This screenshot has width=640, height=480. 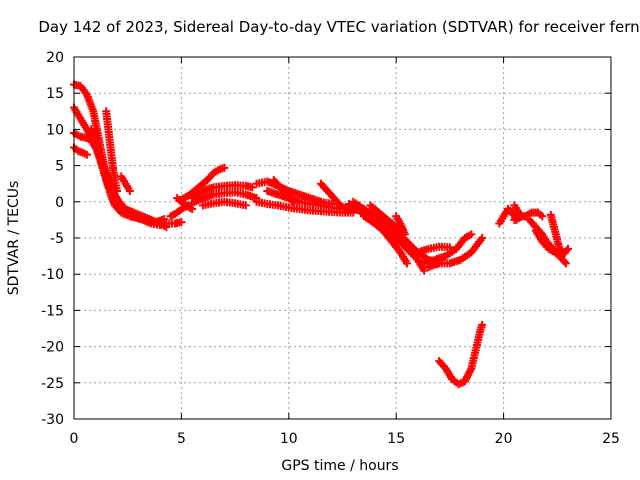 What do you see at coordinates (57, 239) in the screenshot?
I see `y-tick-label: -5` at bounding box center [57, 239].